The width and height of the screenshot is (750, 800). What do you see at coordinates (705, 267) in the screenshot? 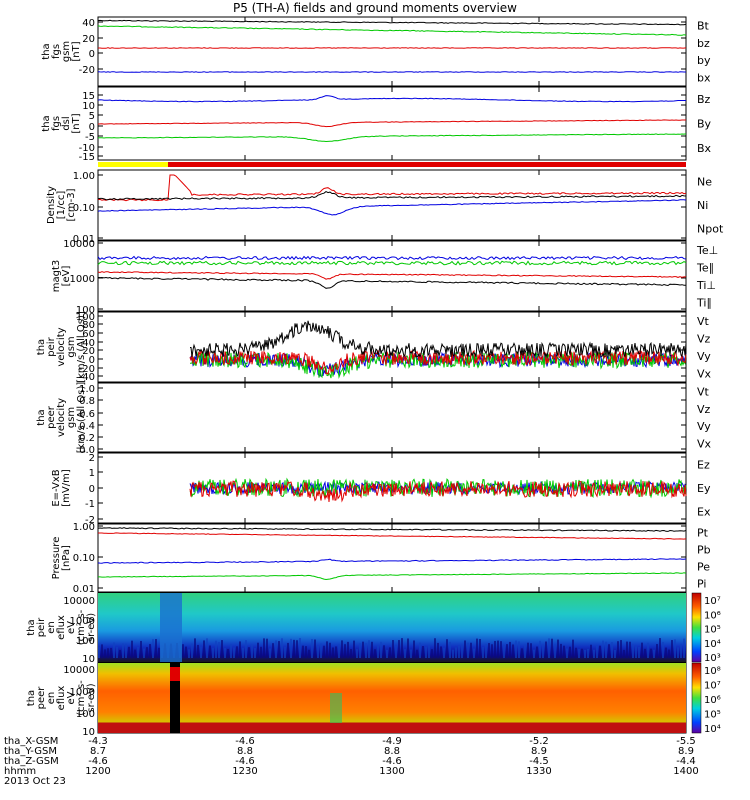
I see `legend-Te∥: Te∥` at bounding box center [705, 267].